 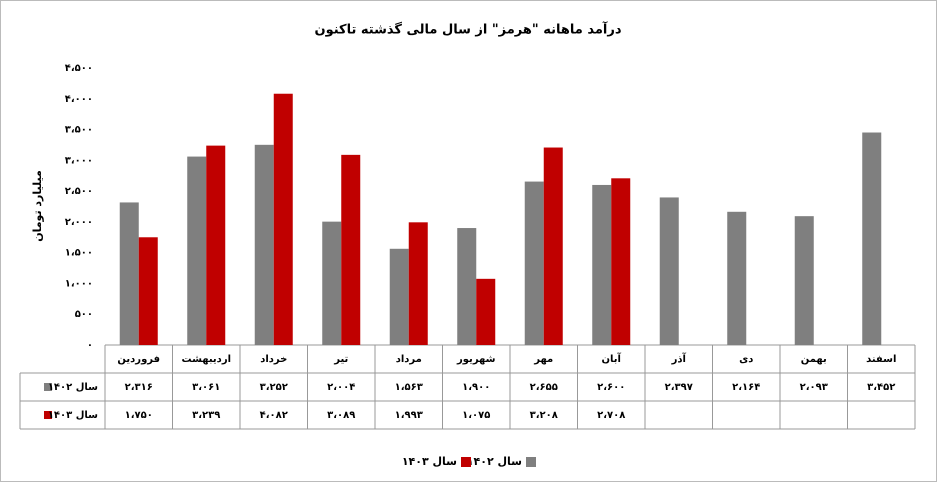 I want to click on y-tick-label: ۰, so click(x=90, y=345).